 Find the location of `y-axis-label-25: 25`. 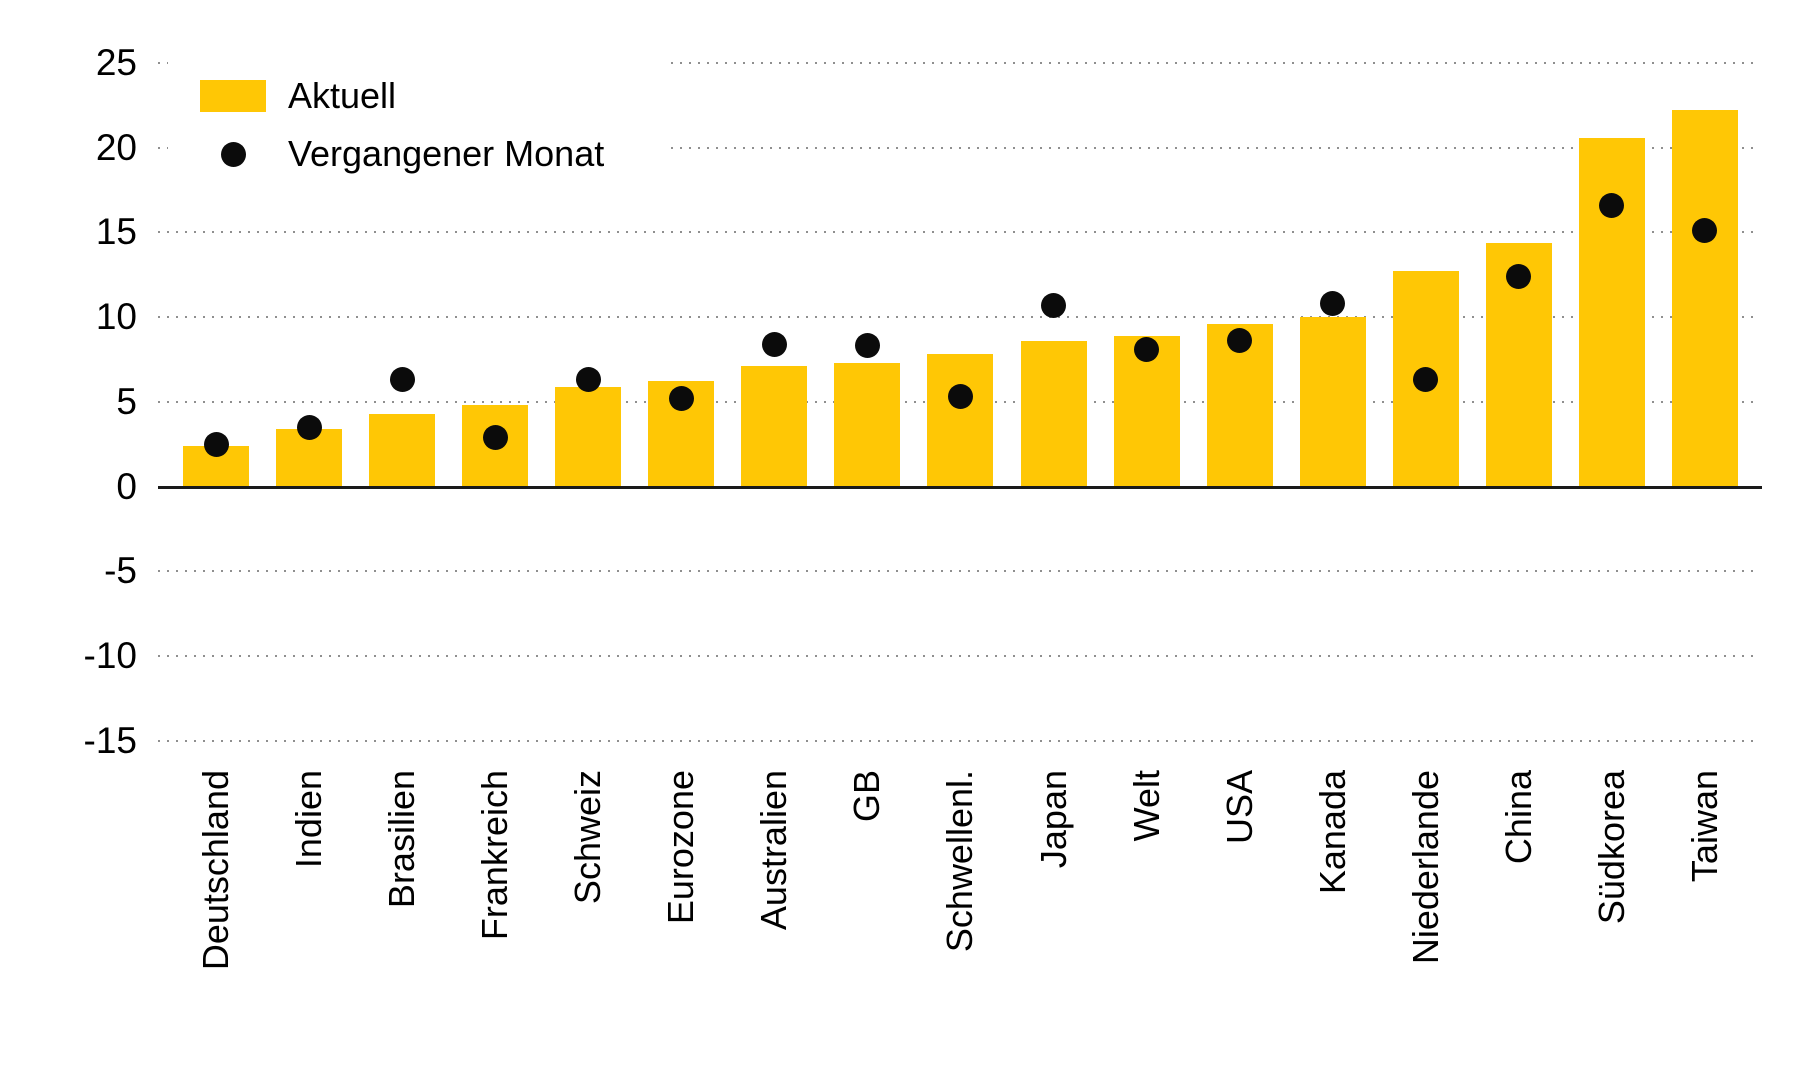

y-axis-label-25: 25 is located at coordinates (116, 62).